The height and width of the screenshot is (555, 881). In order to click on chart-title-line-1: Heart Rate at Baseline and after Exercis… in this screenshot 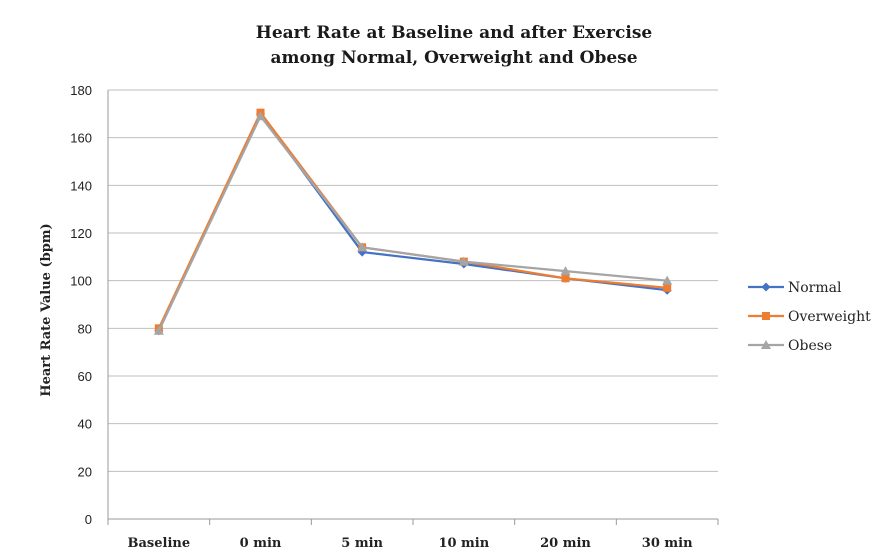, I will do `click(454, 33)`.